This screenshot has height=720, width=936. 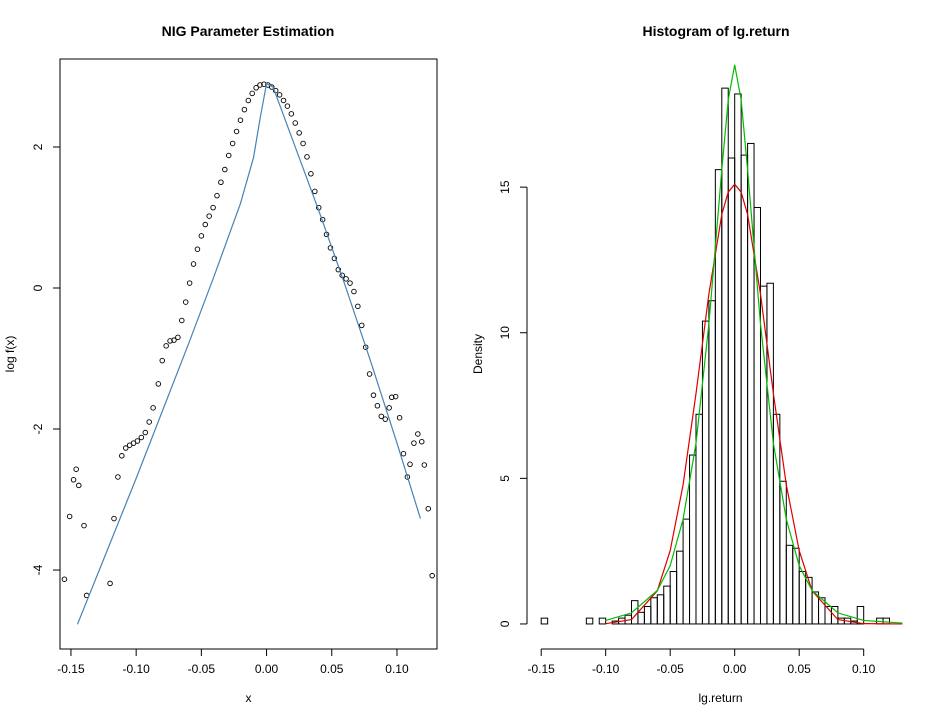 I want to click on chart-title: NIG Parameter Estimation, so click(x=248, y=31).